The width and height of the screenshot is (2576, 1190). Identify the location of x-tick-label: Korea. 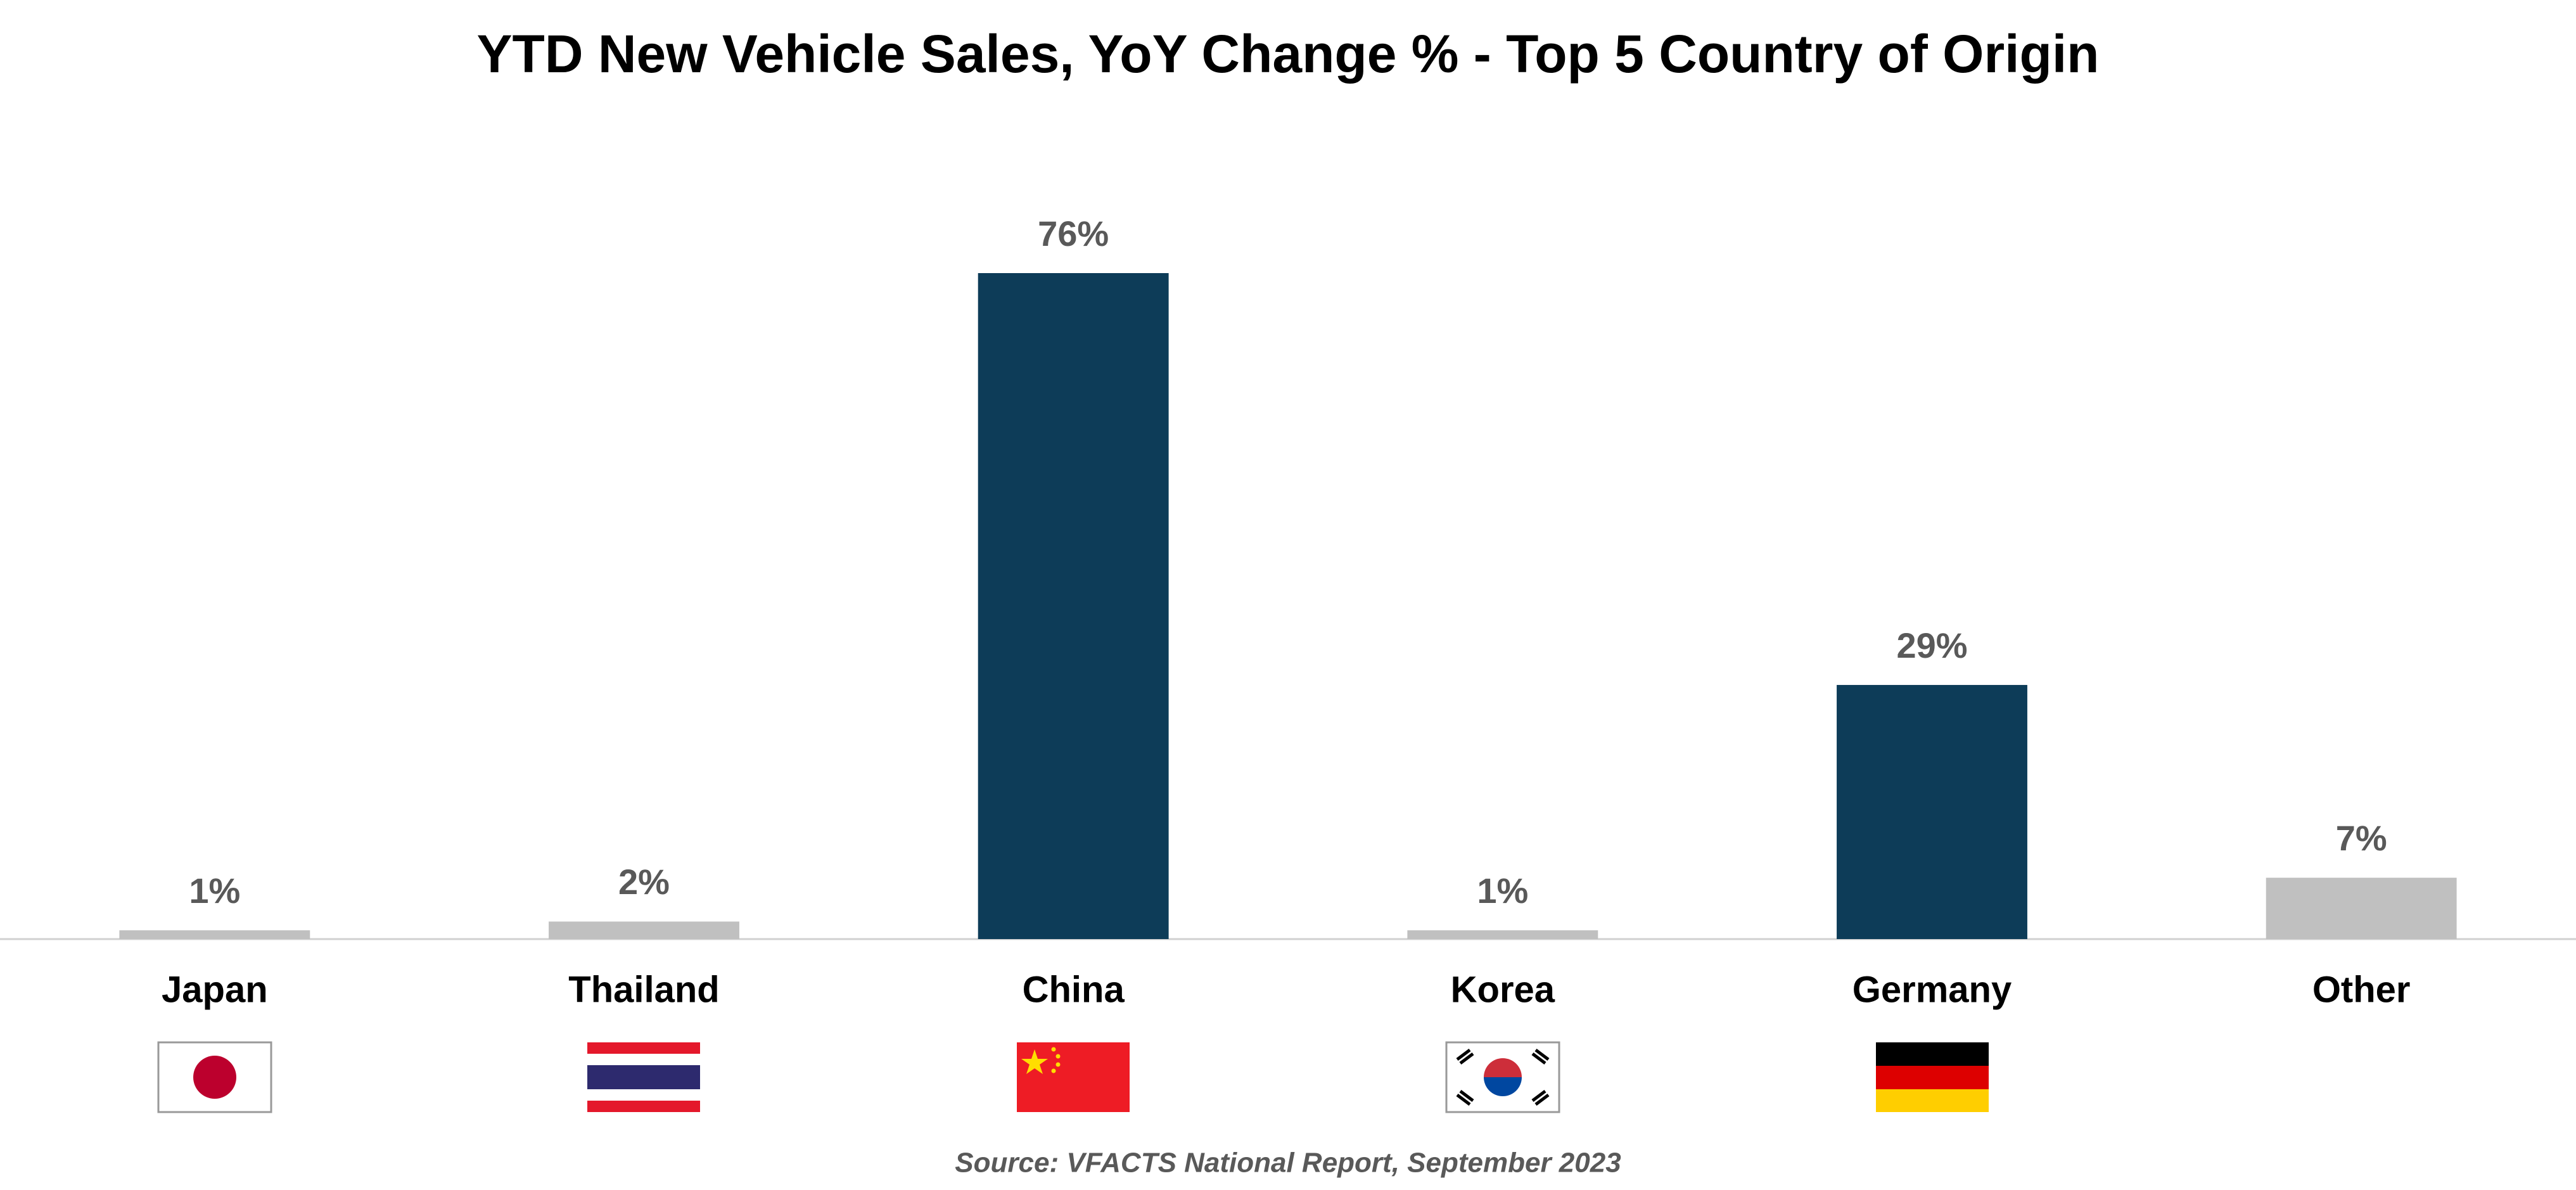
(1503, 990).